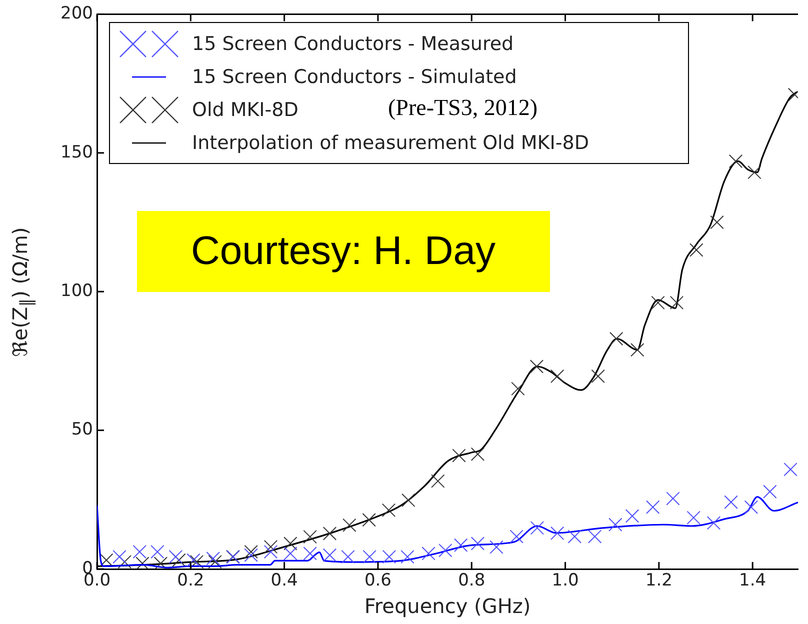 This screenshot has width=808, height=624. I want to click on legend-label: Interpolation of measurement Old MKI-8D, so click(390, 143).